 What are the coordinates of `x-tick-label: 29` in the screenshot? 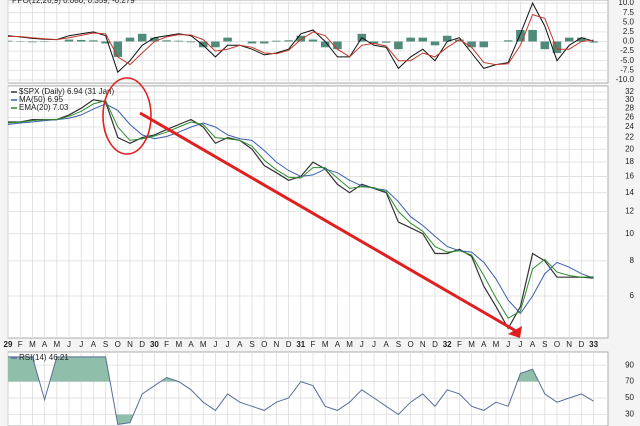 It's located at (8, 344).